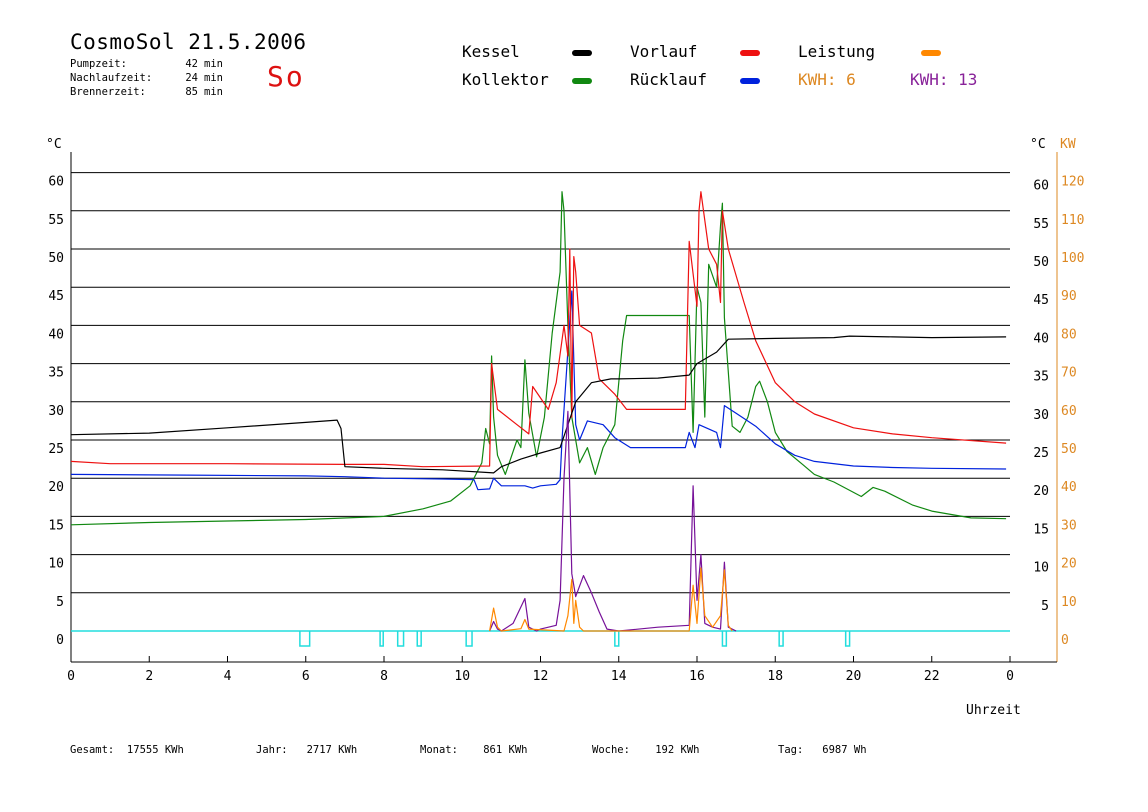  I want to click on y2-tick-label-kw: 70, so click(1069, 373).